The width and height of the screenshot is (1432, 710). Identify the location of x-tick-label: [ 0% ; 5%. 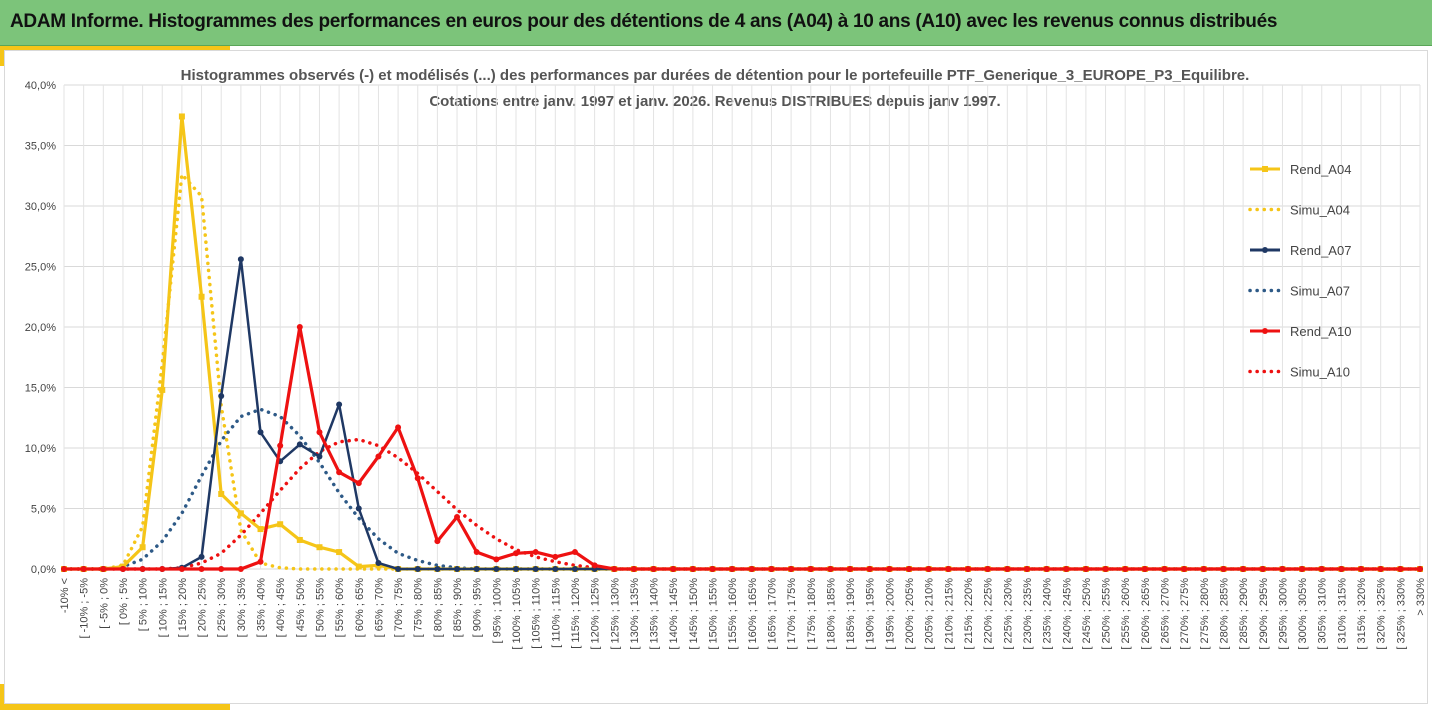
(124, 601).